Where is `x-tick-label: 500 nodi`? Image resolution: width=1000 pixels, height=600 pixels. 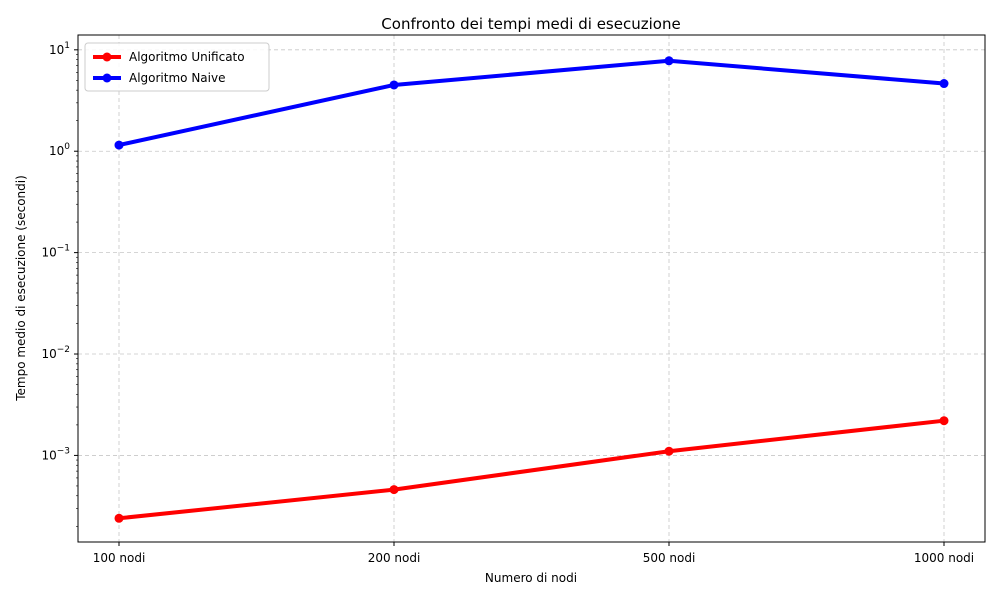
x-tick-label: 500 nodi is located at coordinates (669, 558).